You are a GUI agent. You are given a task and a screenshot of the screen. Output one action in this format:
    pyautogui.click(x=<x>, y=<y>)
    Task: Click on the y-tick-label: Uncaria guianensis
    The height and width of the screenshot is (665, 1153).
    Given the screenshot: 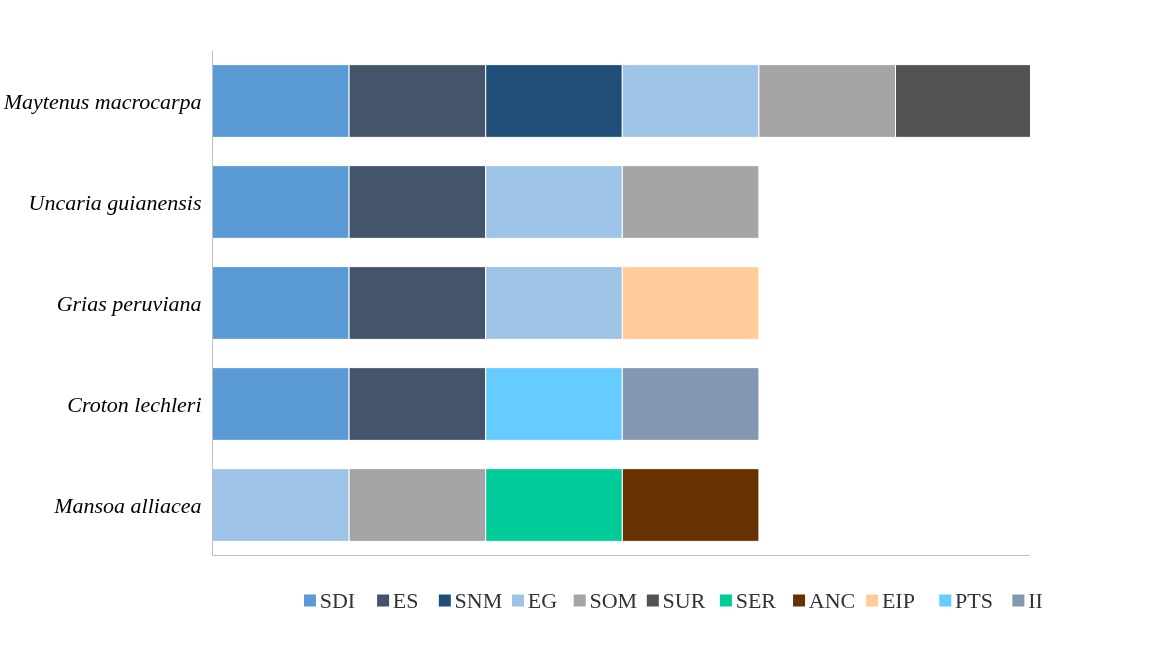 What is the action you would take?
    pyautogui.click(x=115, y=202)
    